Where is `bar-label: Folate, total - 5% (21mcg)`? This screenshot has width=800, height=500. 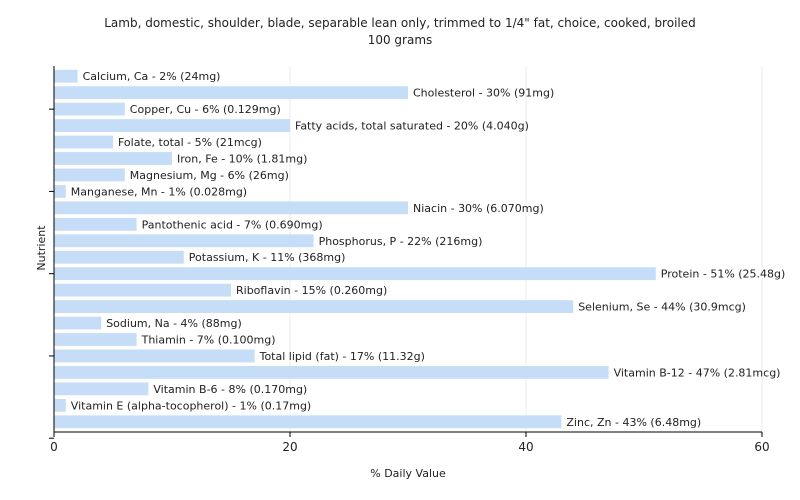
bar-label: Folate, total - 5% (21mcg) is located at coordinates (190, 142).